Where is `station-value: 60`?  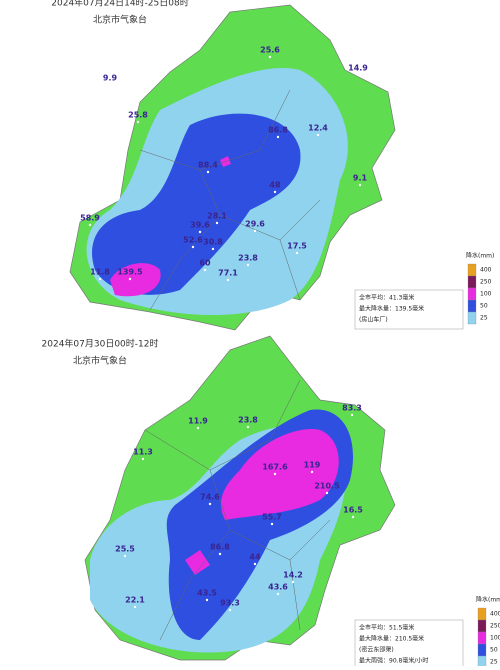 station-value: 60 is located at coordinates (205, 263).